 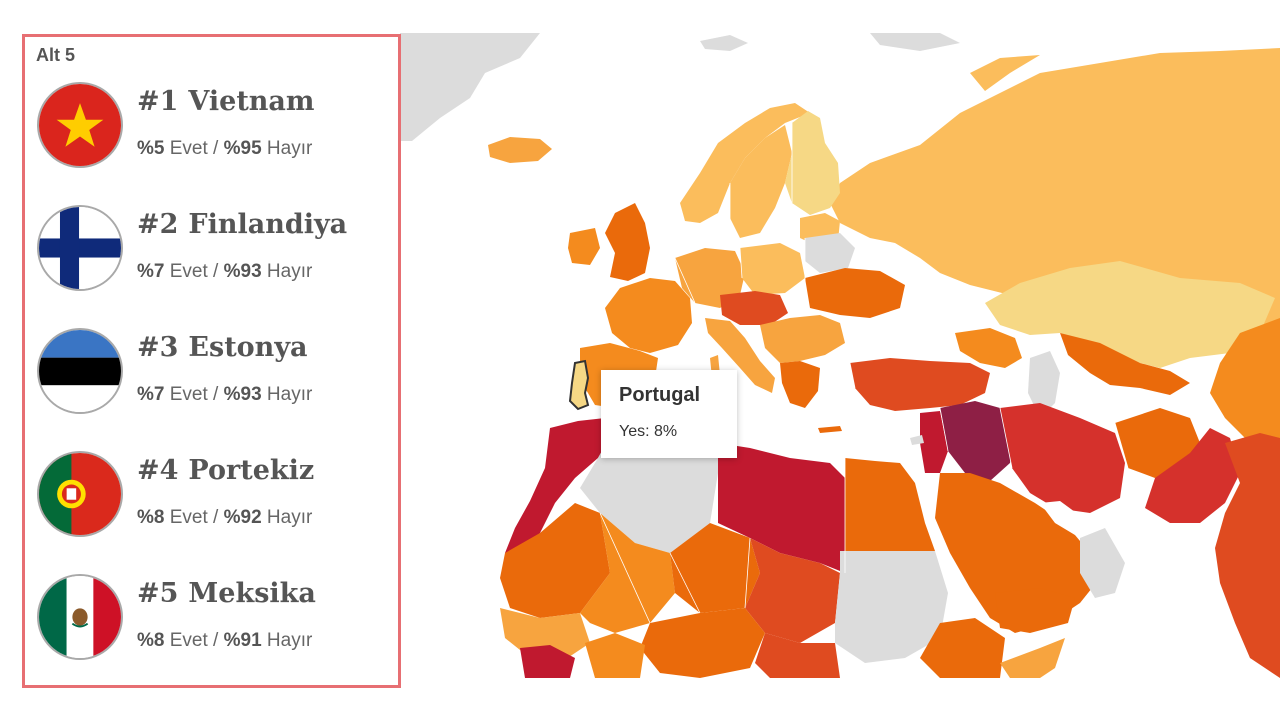 What do you see at coordinates (1017, 553) in the screenshot?
I see `region-arabia` at bounding box center [1017, 553].